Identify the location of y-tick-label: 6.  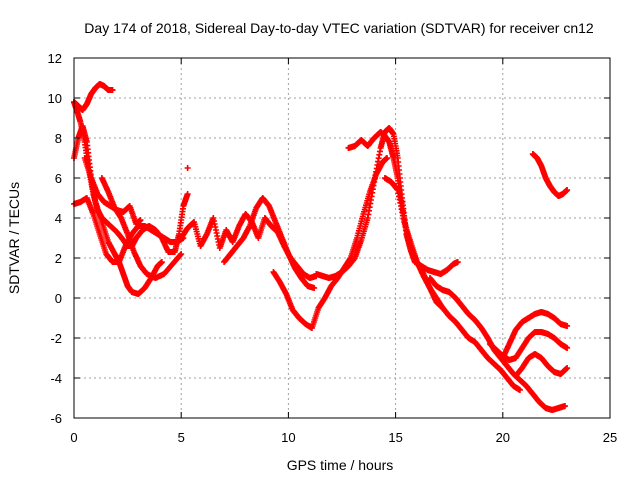
(58, 178).